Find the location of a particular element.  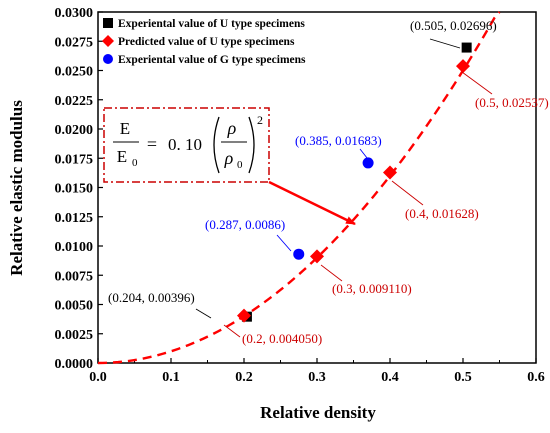

equation-lhs-denominator: E is located at coordinates (122, 156).